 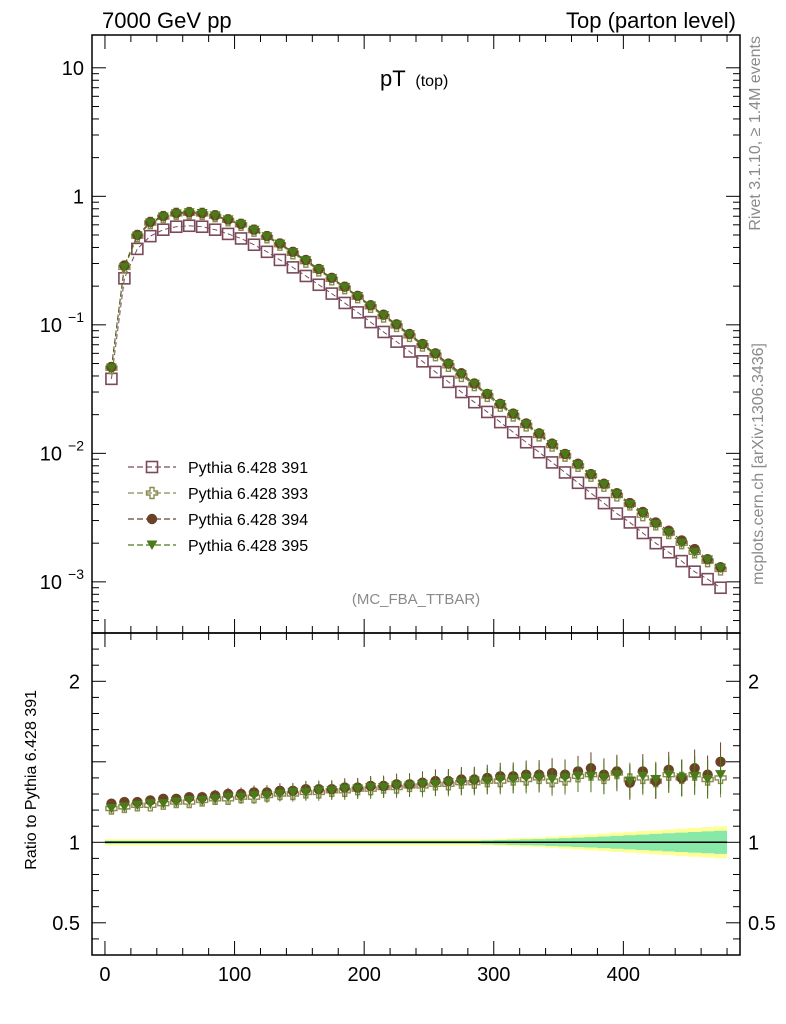 What do you see at coordinates (104, 975) in the screenshot?
I see `x-tick-label: 0` at bounding box center [104, 975].